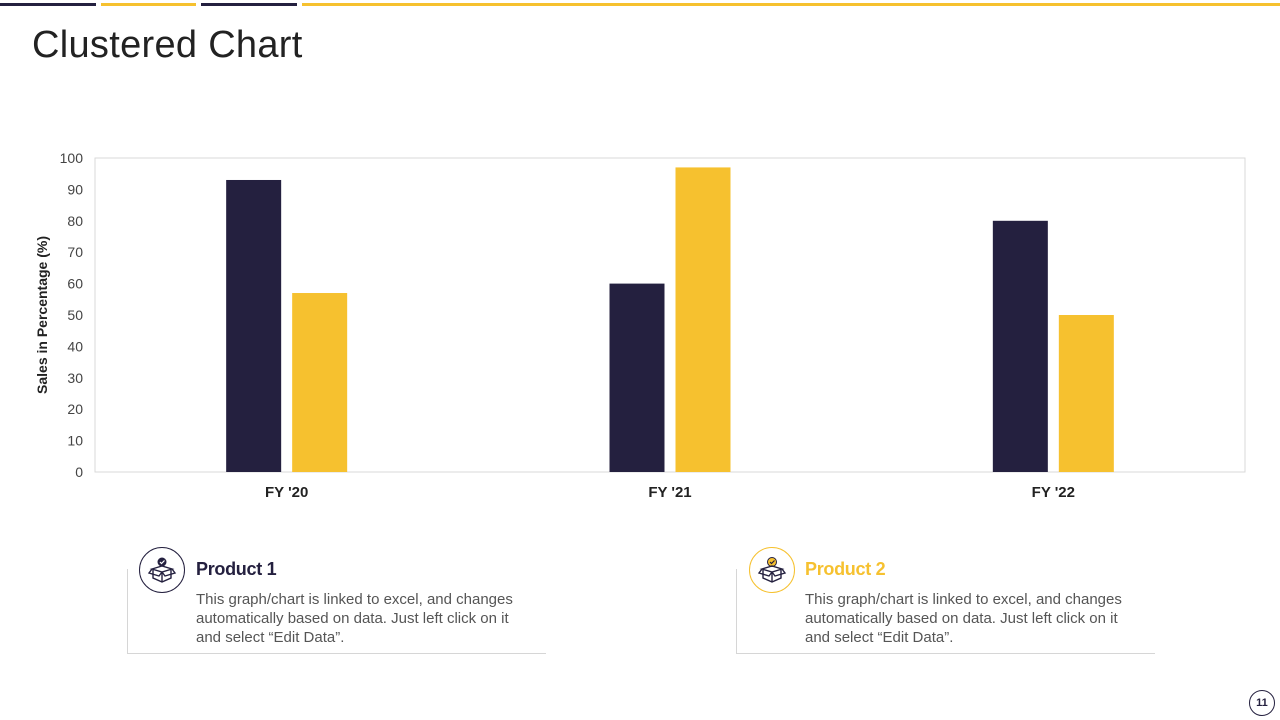 The height and width of the screenshot is (720, 1280). Describe the element at coordinates (75, 284) in the screenshot. I see `y-tick-label: 60` at that location.